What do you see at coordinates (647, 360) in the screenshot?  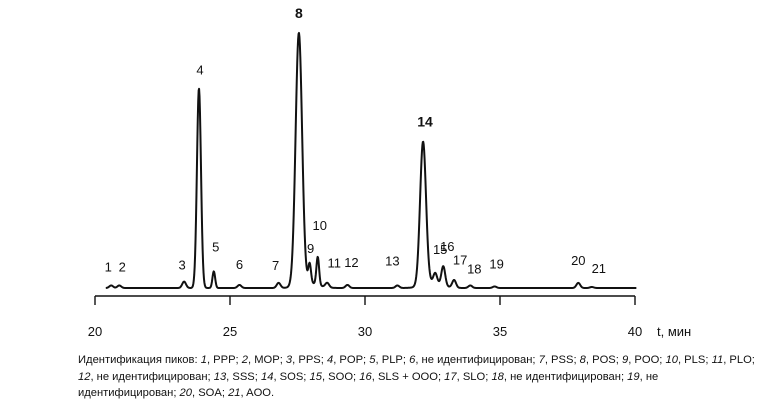 I see `caption-item-text: , POO;` at bounding box center [647, 360].